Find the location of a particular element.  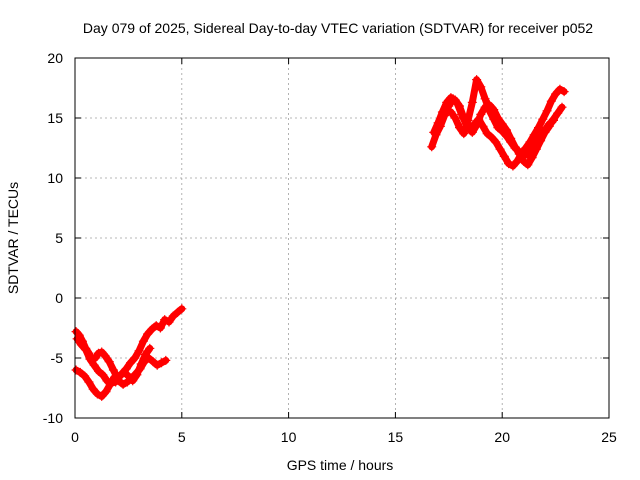

x-tick-label: 0 is located at coordinates (75, 437).